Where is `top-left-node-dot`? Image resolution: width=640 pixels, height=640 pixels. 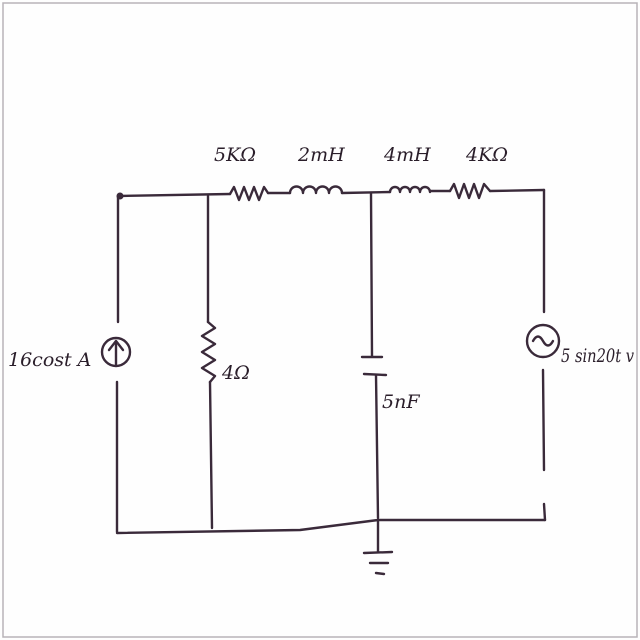 top-left-node-dot is located at coordinates (120, 196).